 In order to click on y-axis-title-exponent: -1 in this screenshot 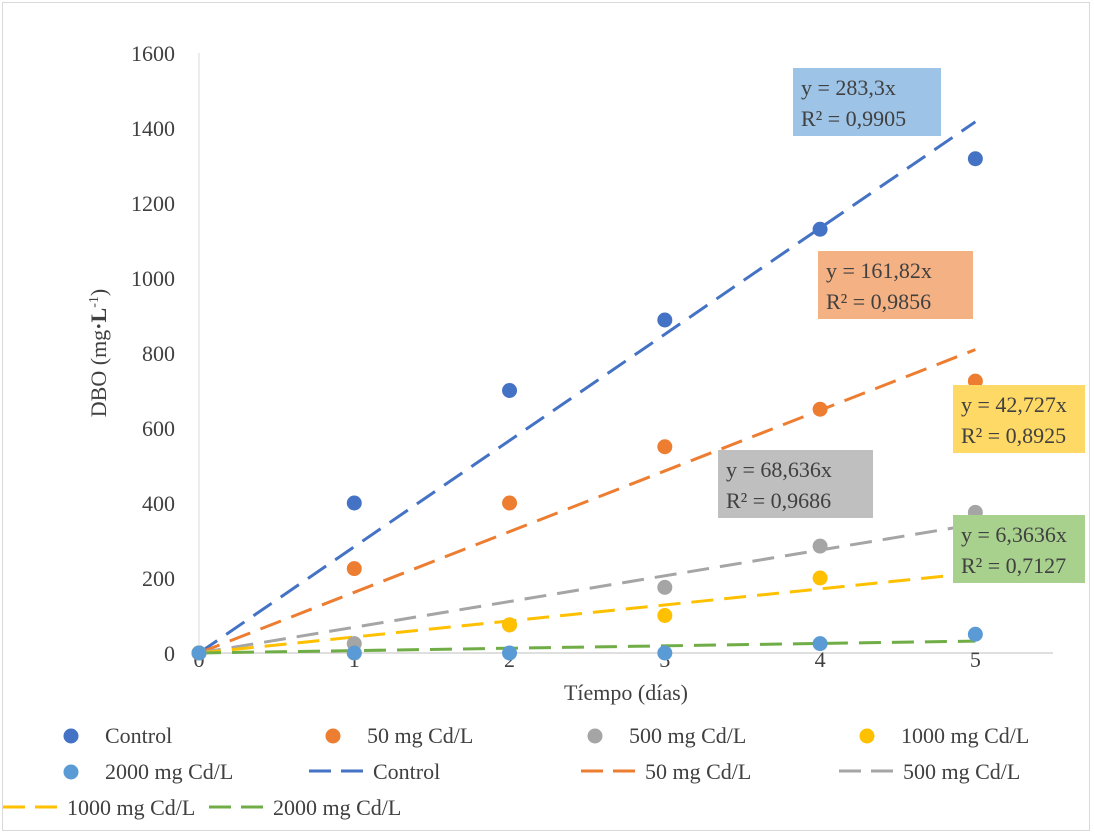, I will do `click(94, 302)`.